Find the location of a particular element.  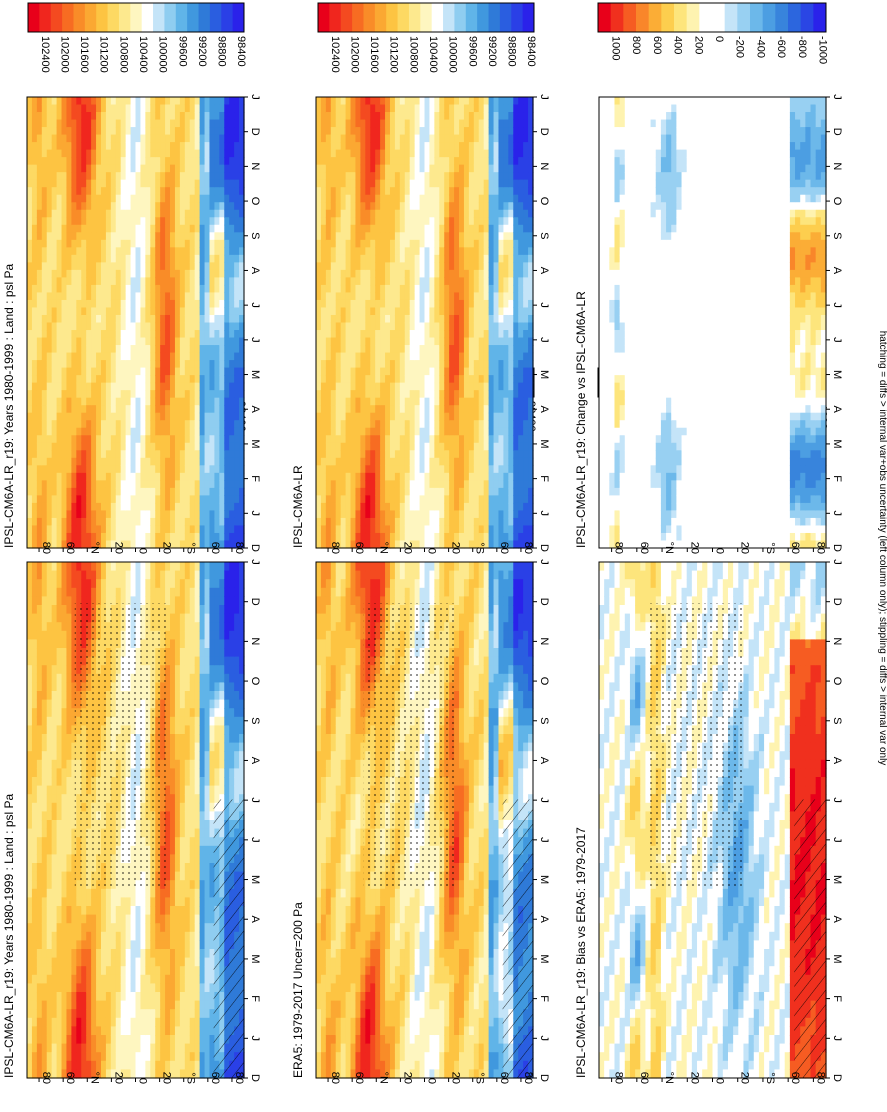

lat-tick-label: 60 is located at coordinates (215, 1078).